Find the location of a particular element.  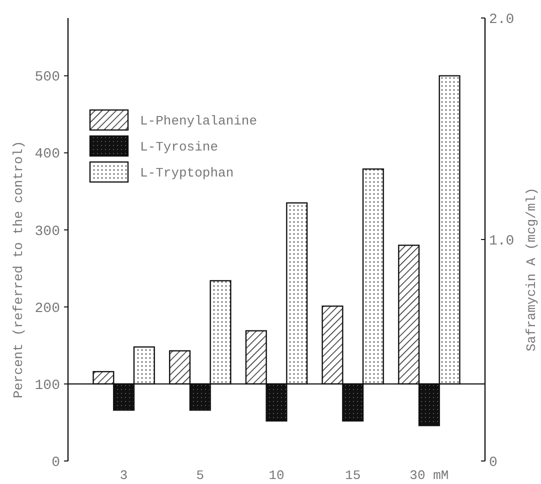

y2-axis-title: Saframycin A (mcg/ml) is located at coordinates (531, 270).